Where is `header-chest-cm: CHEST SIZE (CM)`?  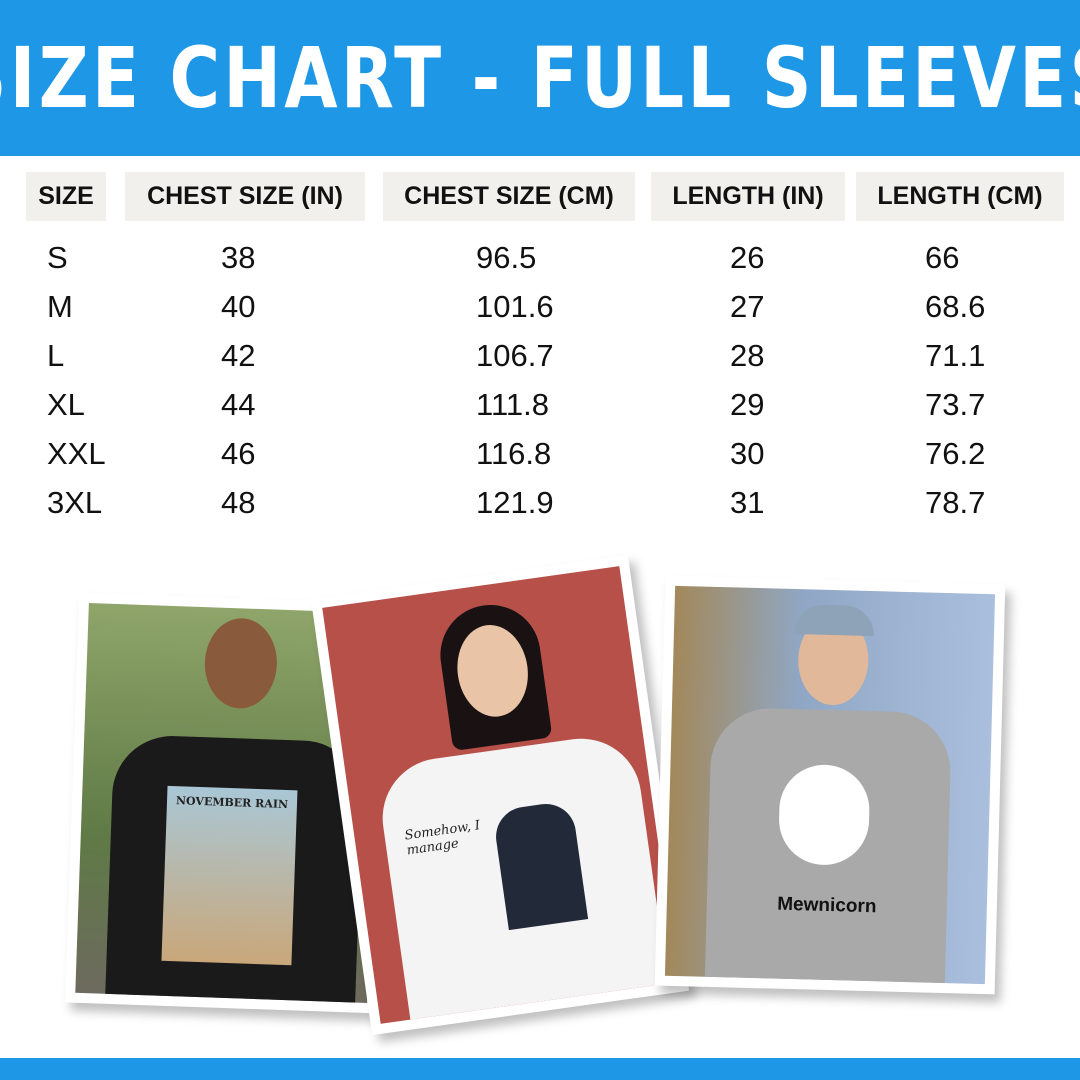
header-chest-cm: CHEST SIZE (CM) is located at coordinates (509, 196).